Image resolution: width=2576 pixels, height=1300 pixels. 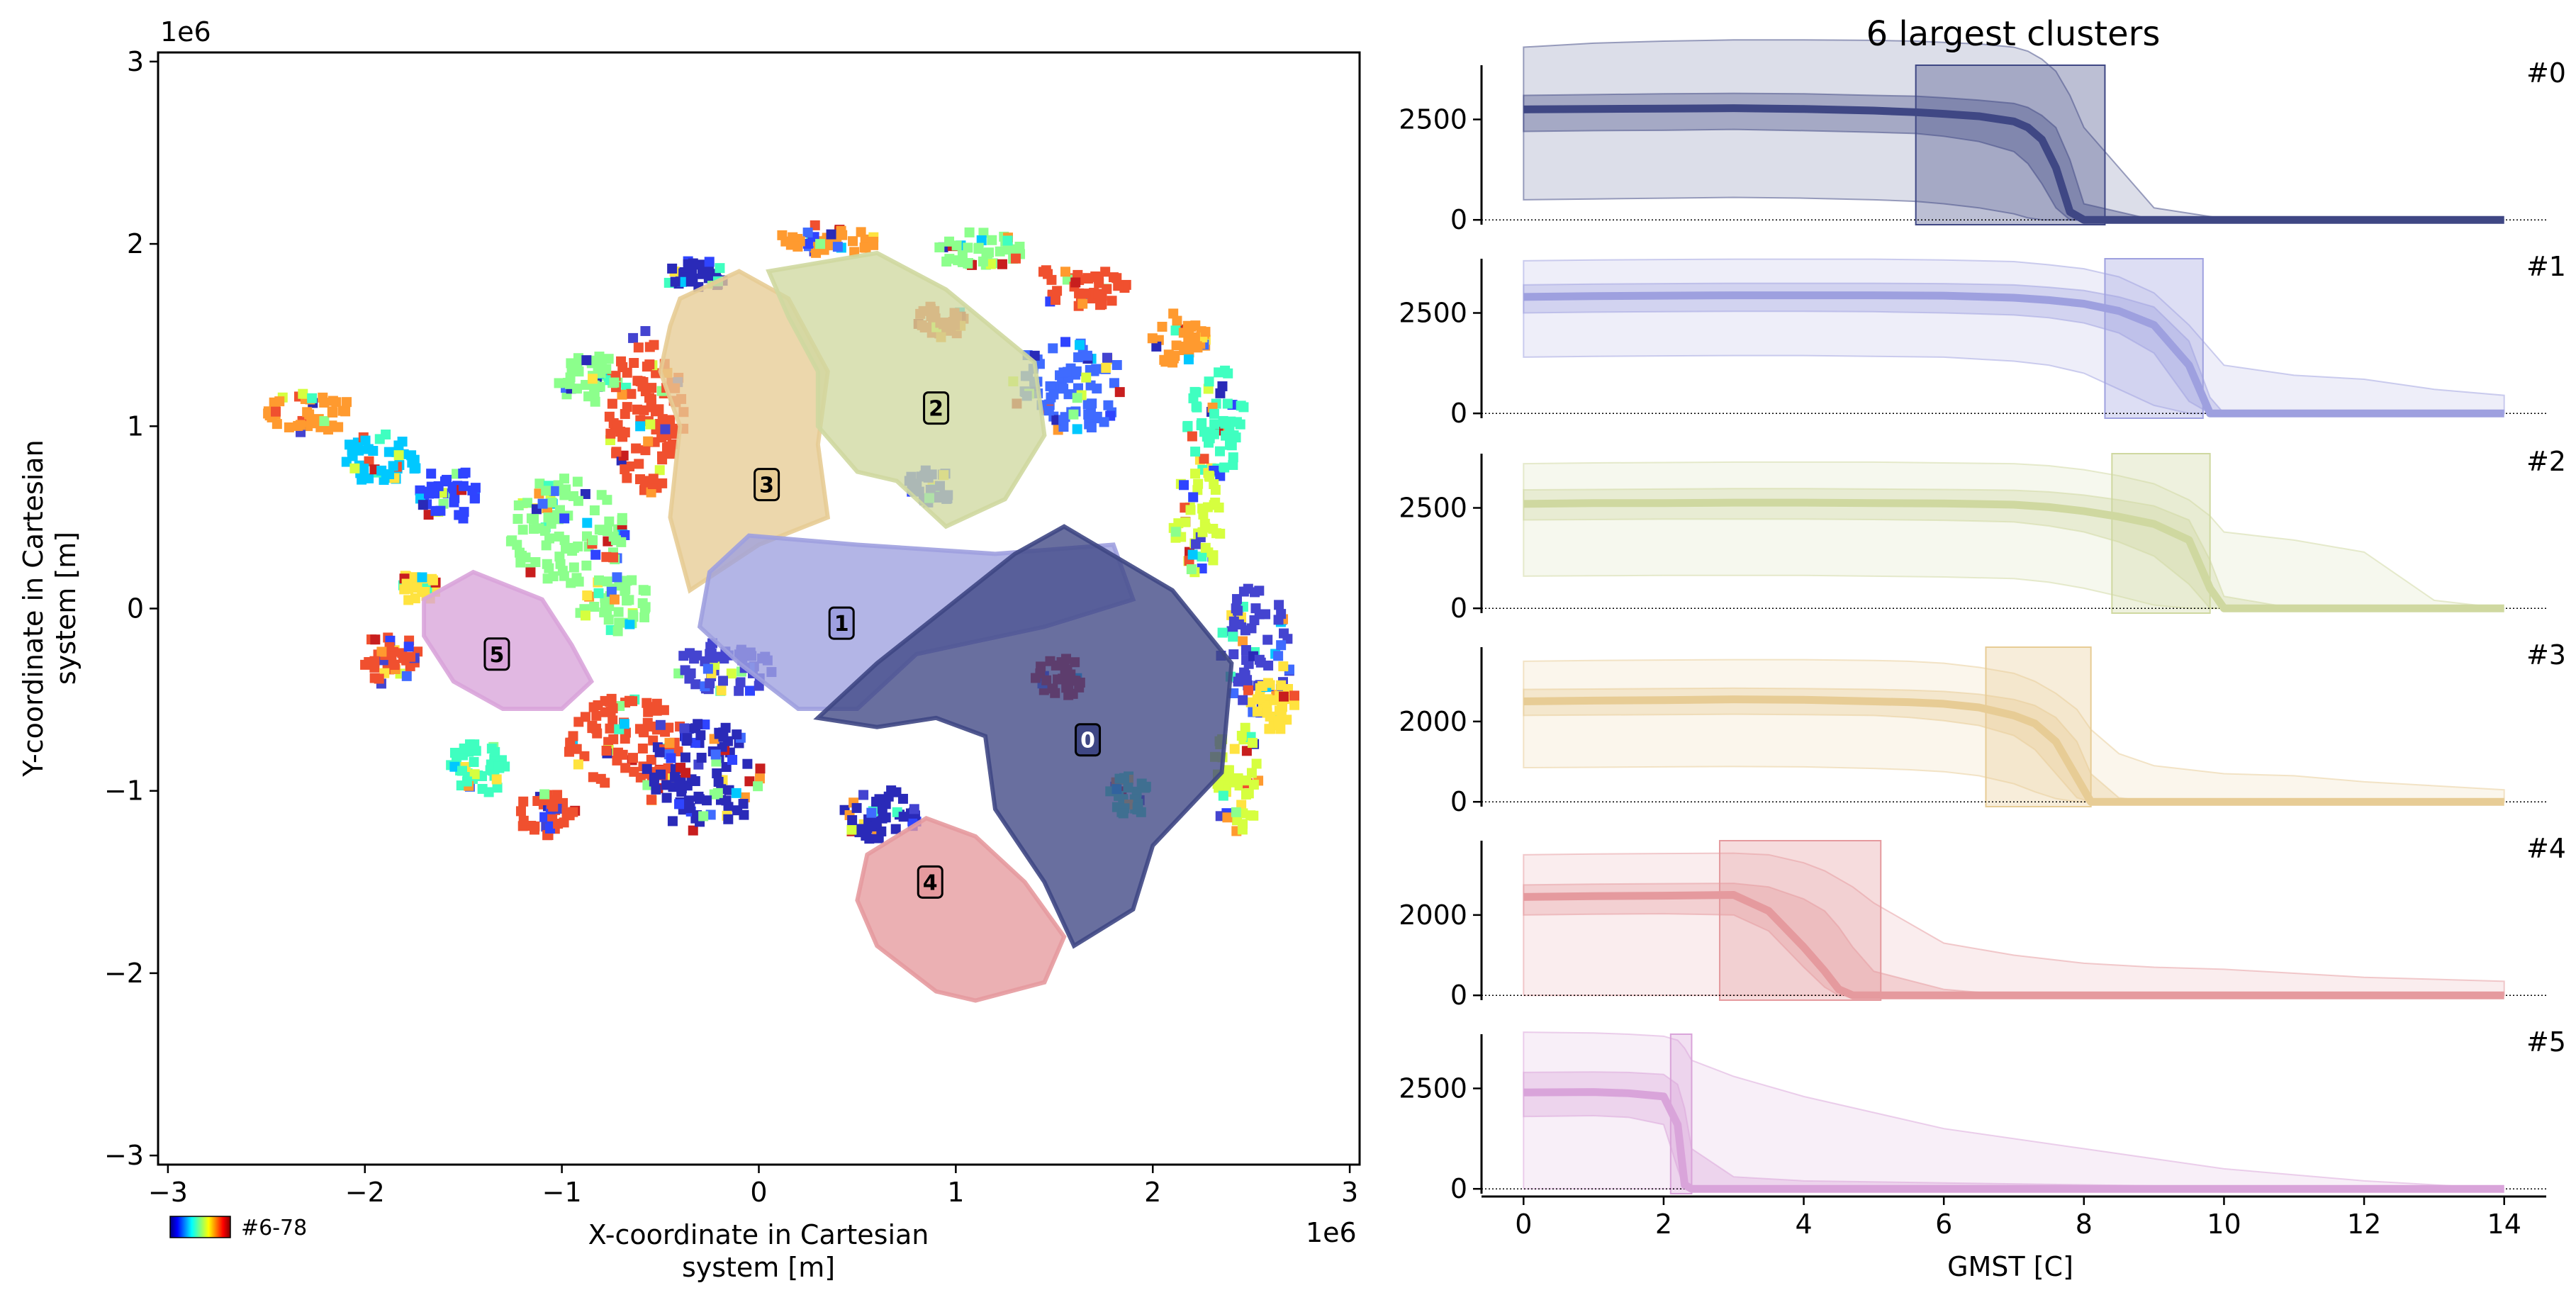 What do you see at coordinates (1804, 1224) in the screenshot?
I see `panel-x-tick-label: 4` at bounding box center [1804, 1224].